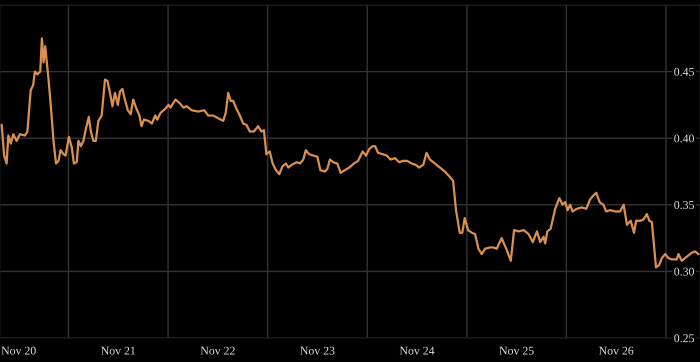 Image resolution: width=700 pixels, height=362 pixels. What do you see at coordinates (684, 138) in the screenshot?
I see `y-tick-label: 0.40` at bounding box center [684, 138].